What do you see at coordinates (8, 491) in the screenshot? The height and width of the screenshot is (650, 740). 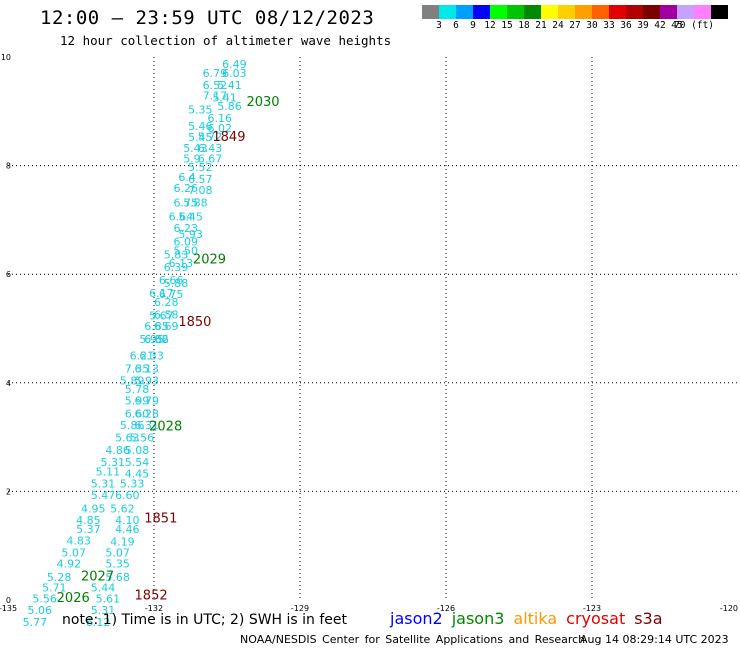 I see `y-tick-label: 2` at bounding box center [8, 491].